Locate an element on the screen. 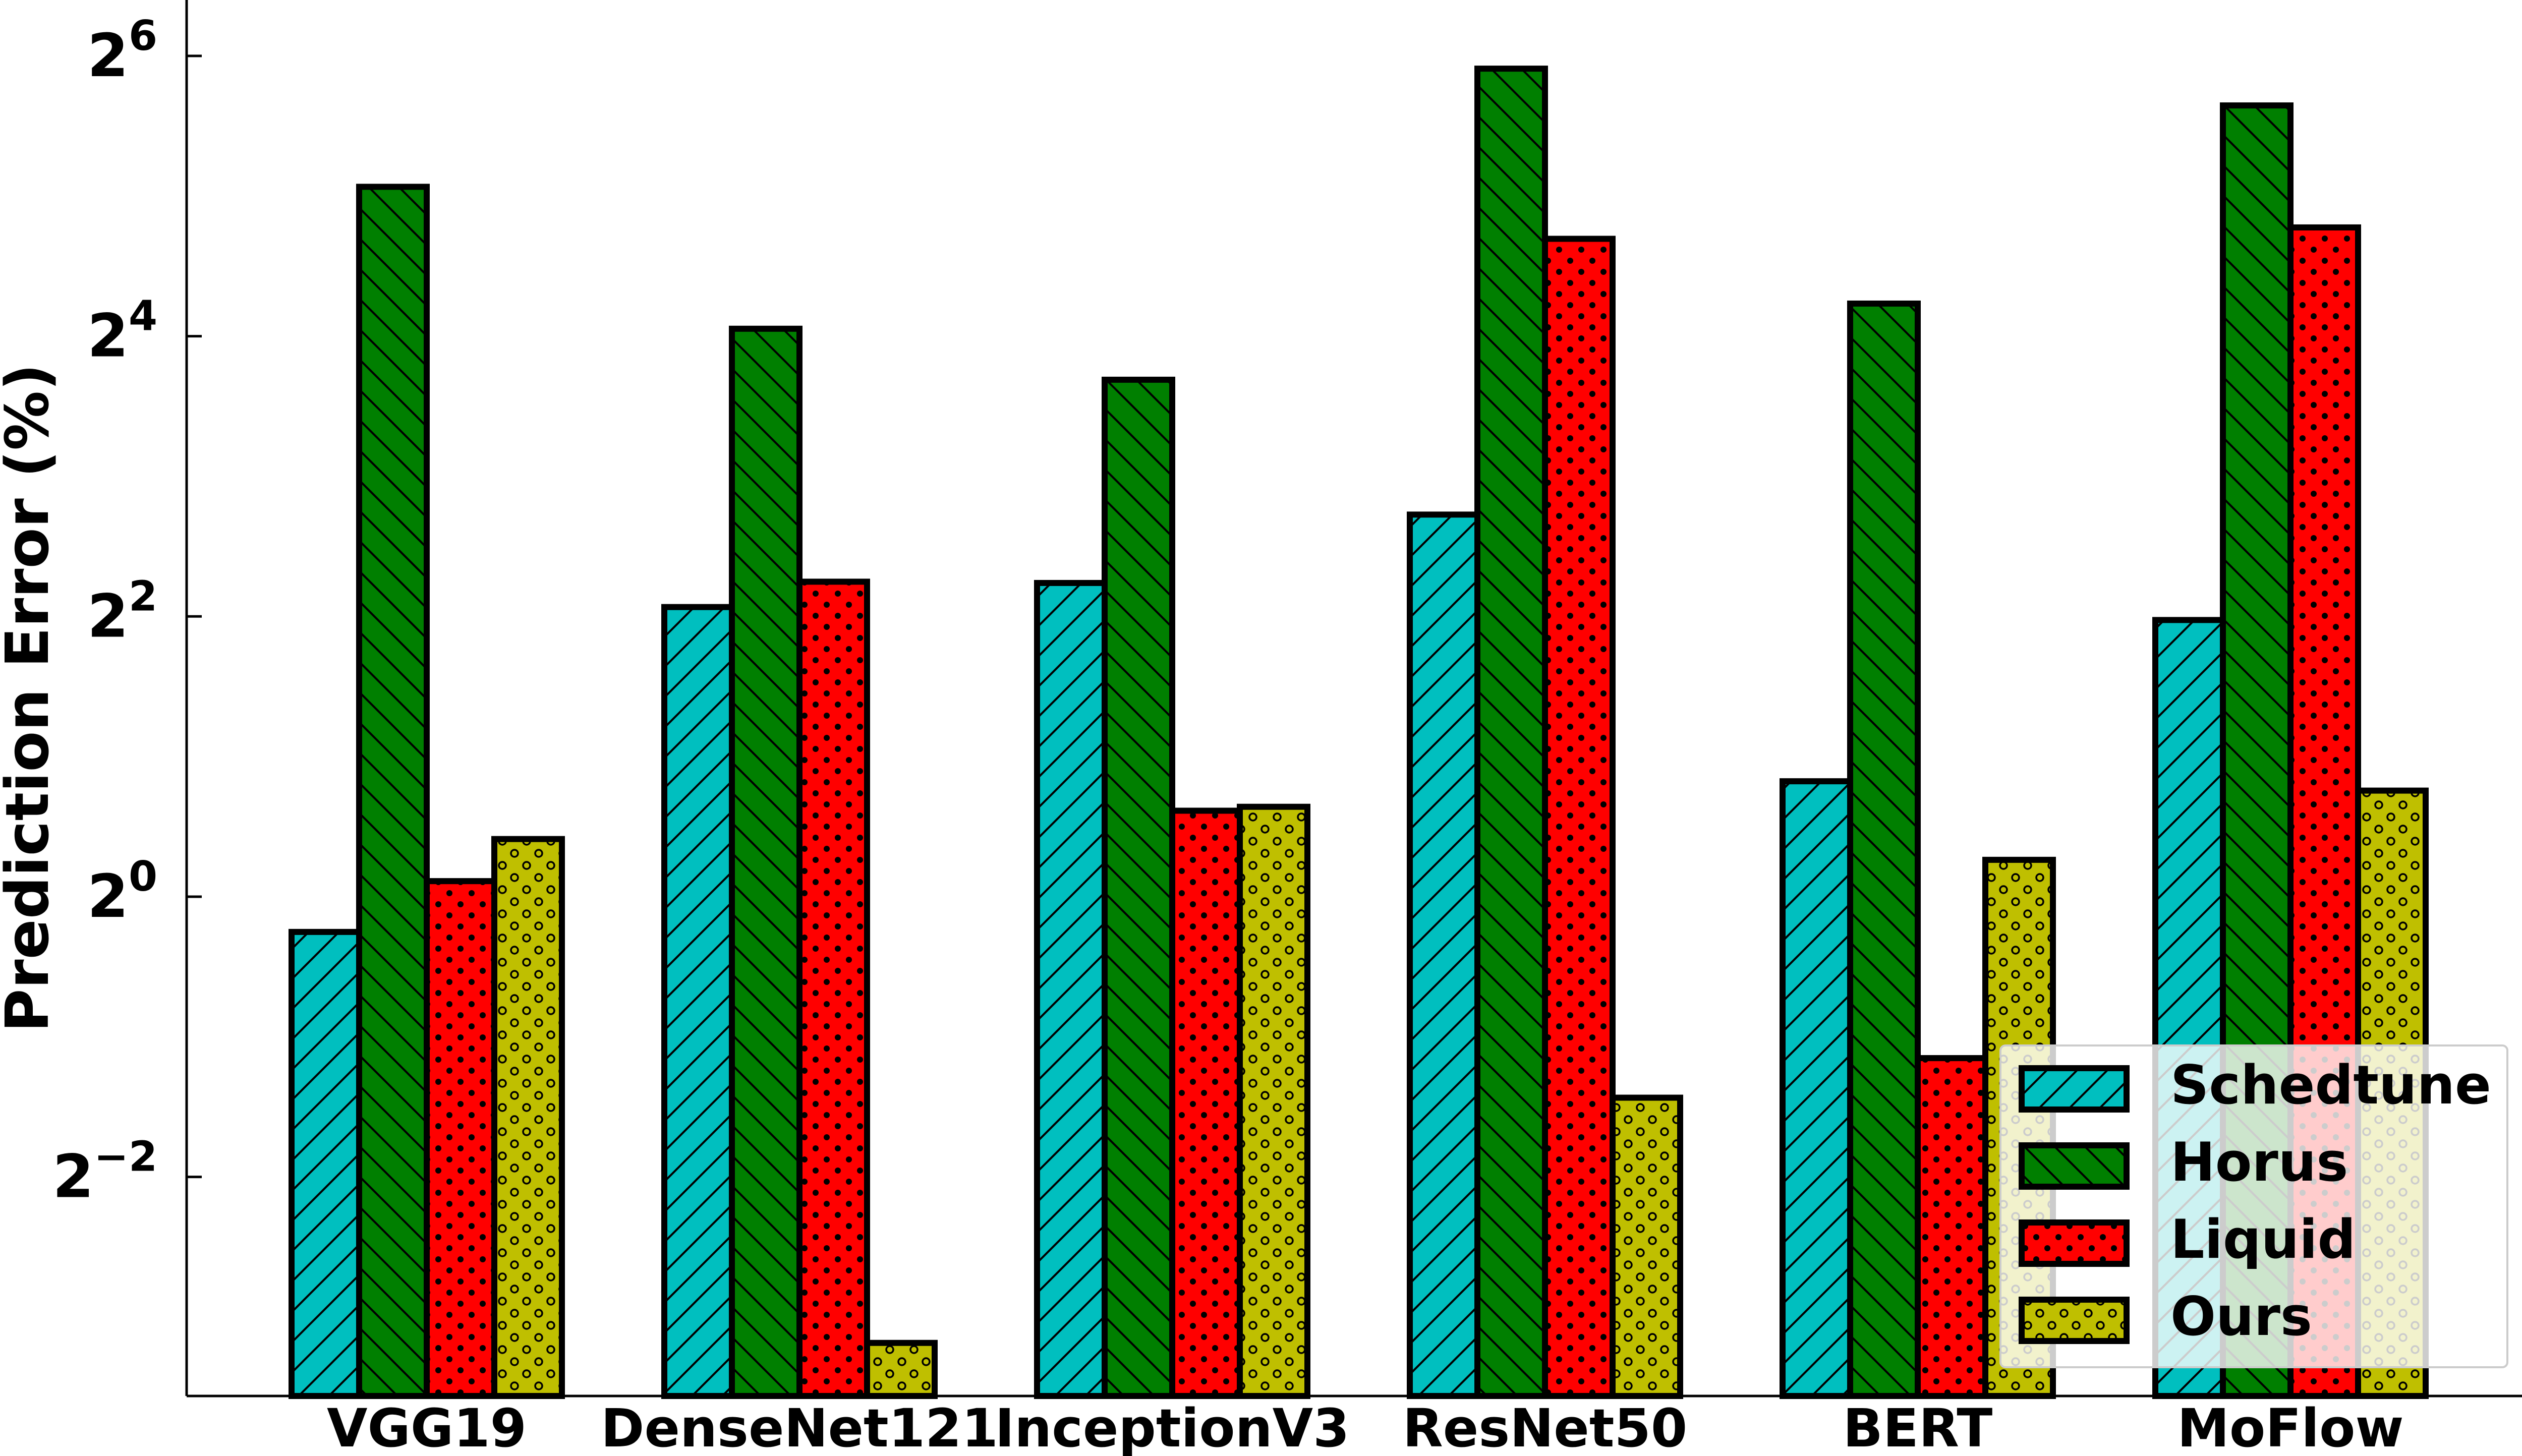 The height and width of the screenshot is (1456, 2522). bar-horus-bert is located at coordinates (1884, 850).